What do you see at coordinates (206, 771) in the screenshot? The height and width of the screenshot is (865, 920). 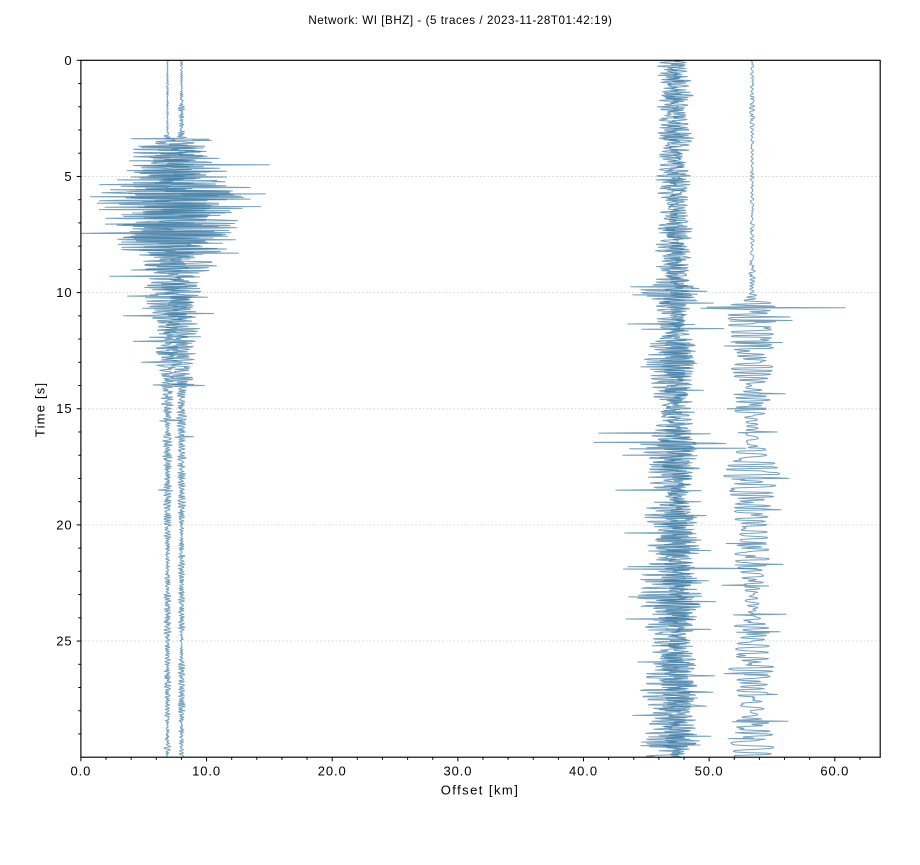 I see `svg-text: 10.0` at bounding box center [206, 771].